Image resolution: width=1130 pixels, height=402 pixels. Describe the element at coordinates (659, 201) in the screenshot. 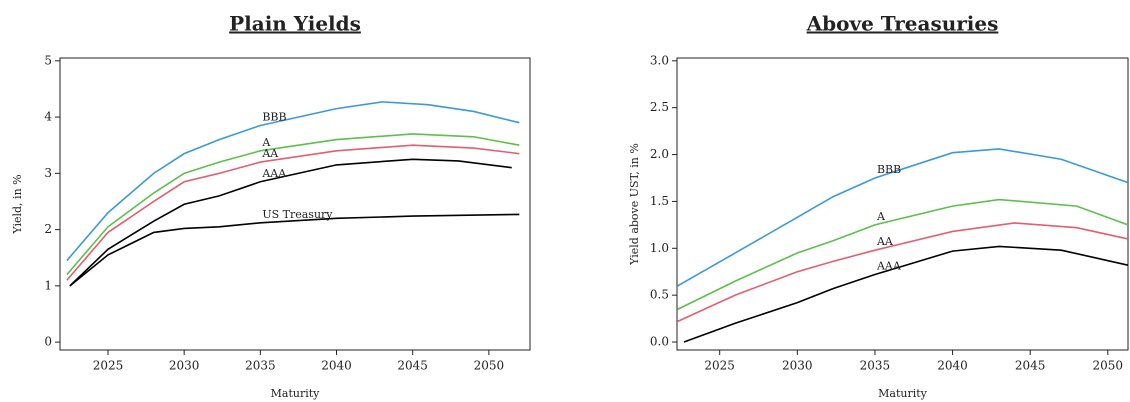

I see `y-tick-label: 1.5` at that location.